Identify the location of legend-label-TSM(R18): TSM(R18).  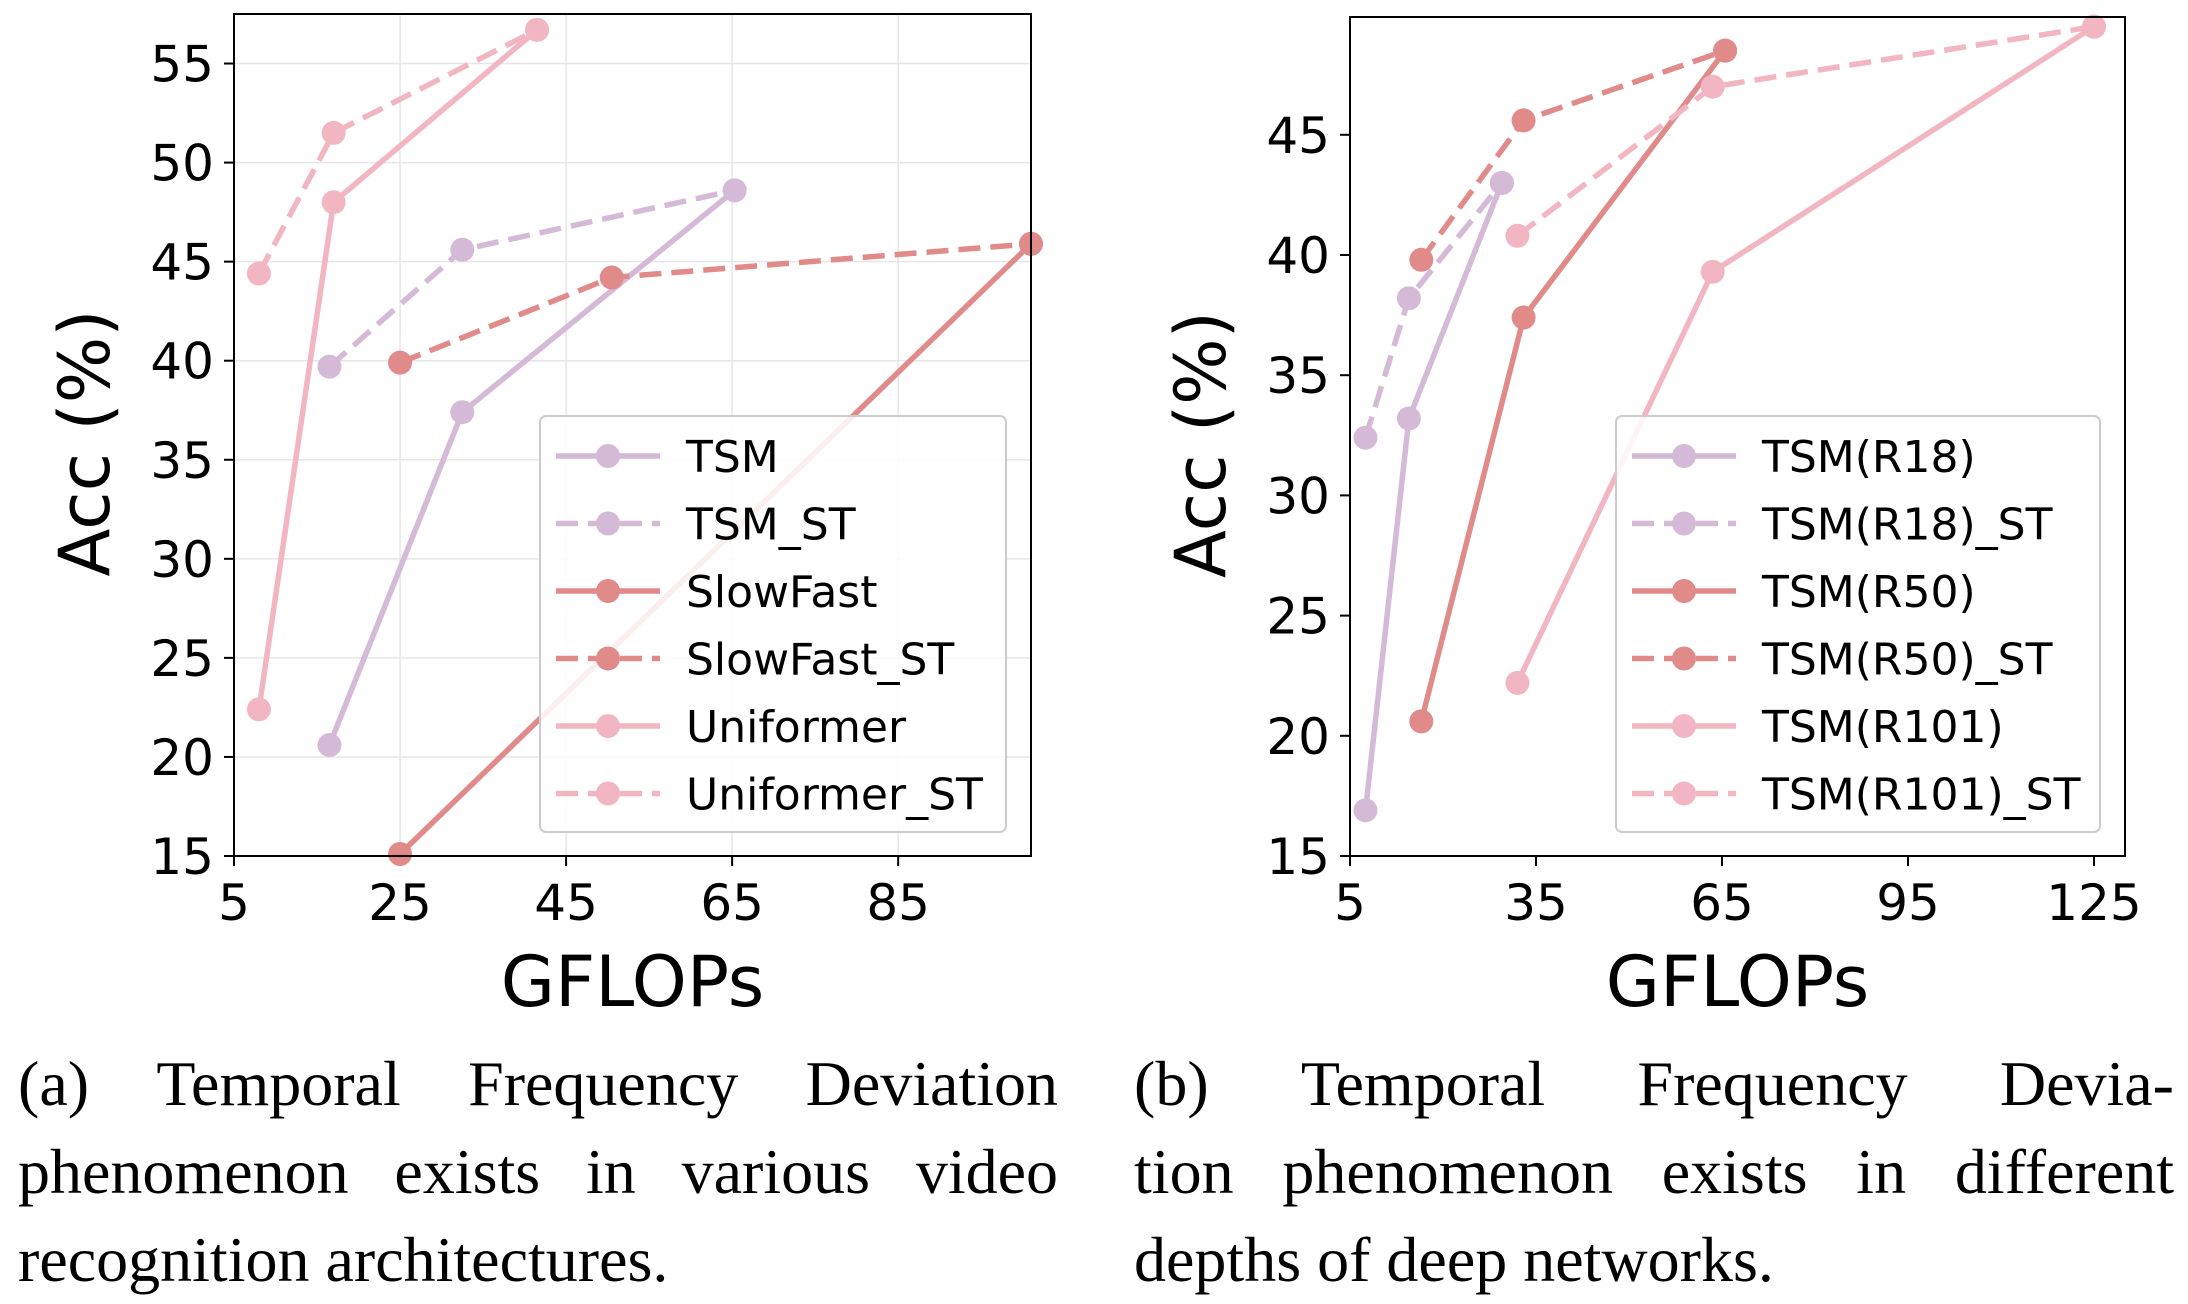
(1868, 457).